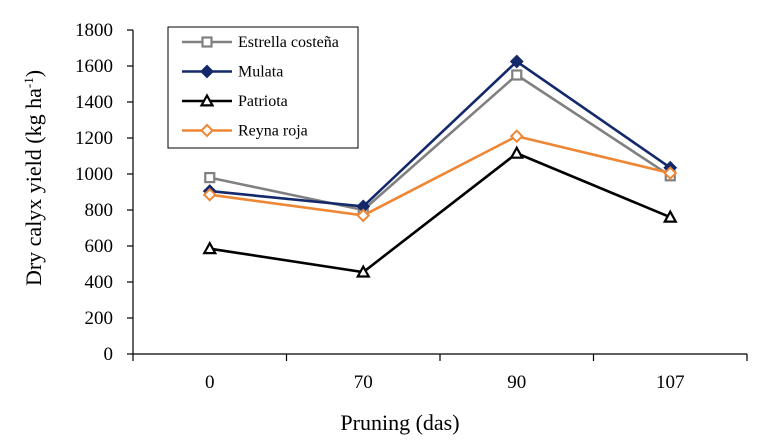 This screenshot has width=766, height=446. What do you see at coordinates (363, 382) in the screenshot?
I see `x-tick-label: 70` at bounding box center [363, 382].